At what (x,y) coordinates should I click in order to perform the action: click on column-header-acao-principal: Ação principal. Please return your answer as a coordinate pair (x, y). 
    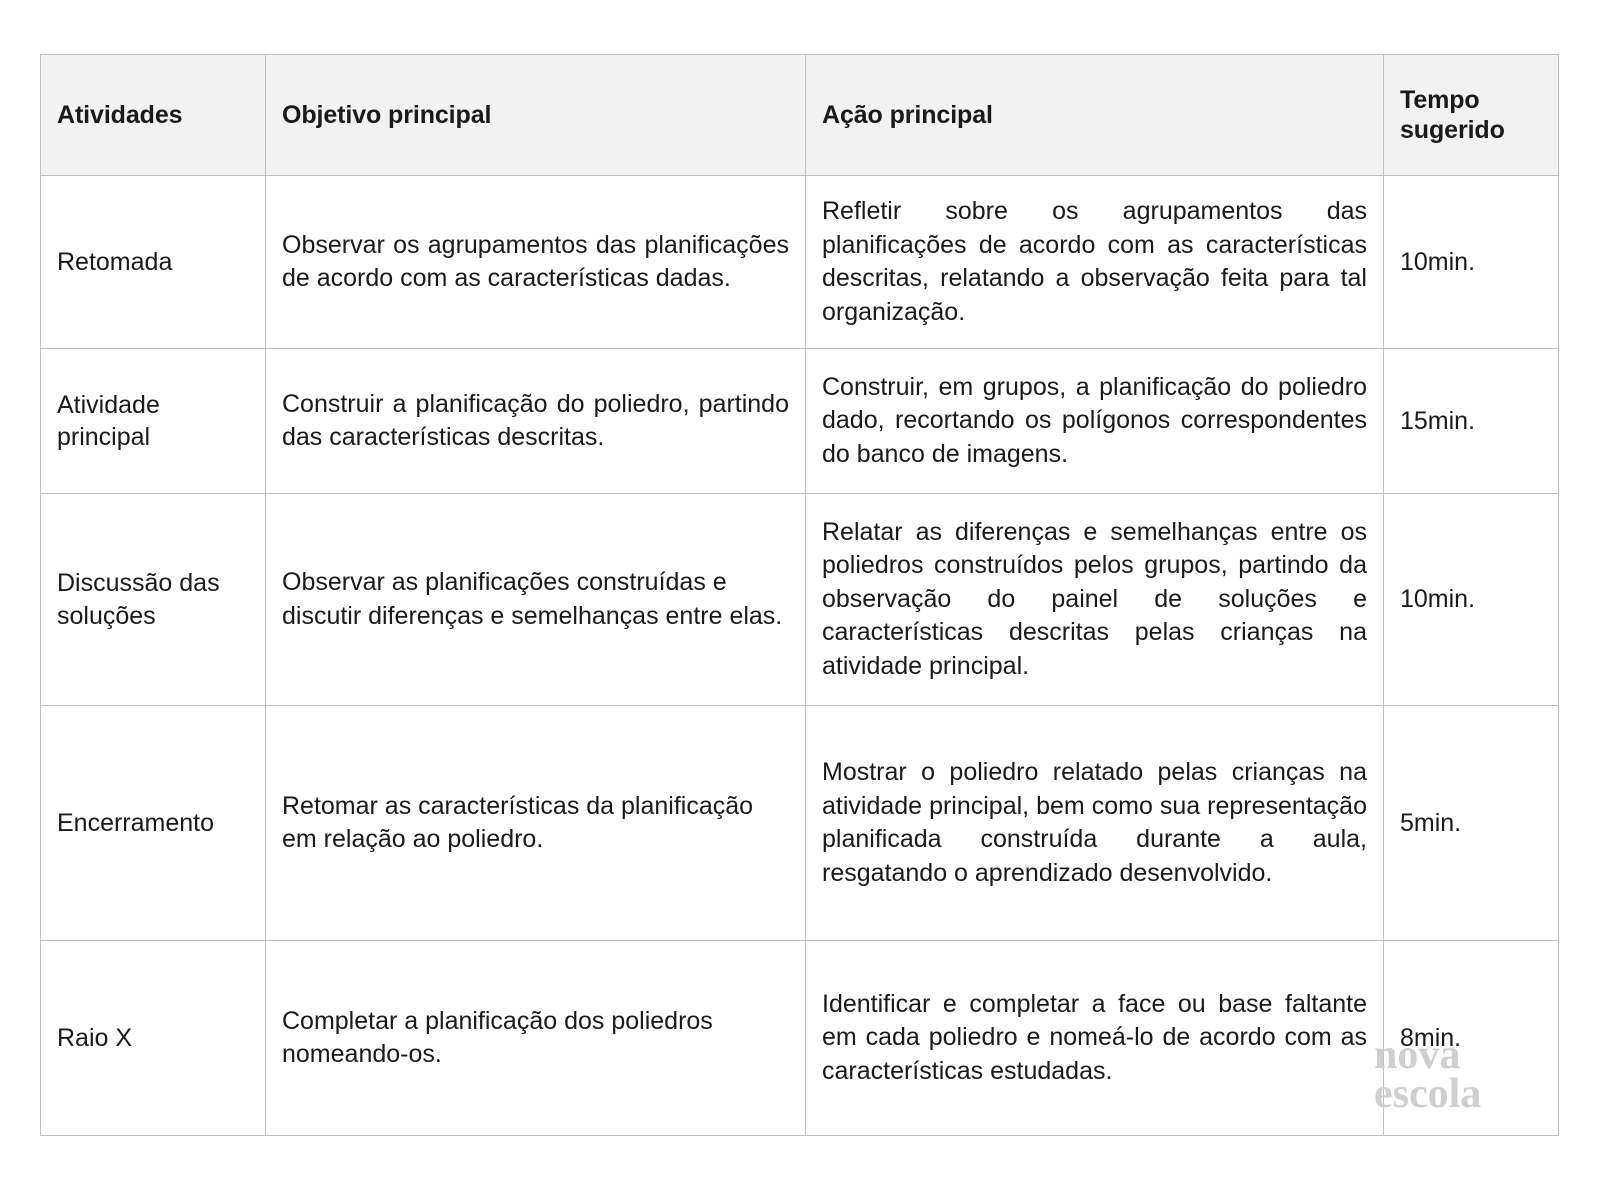
    Looking at the image, I should click on (1094, 115).